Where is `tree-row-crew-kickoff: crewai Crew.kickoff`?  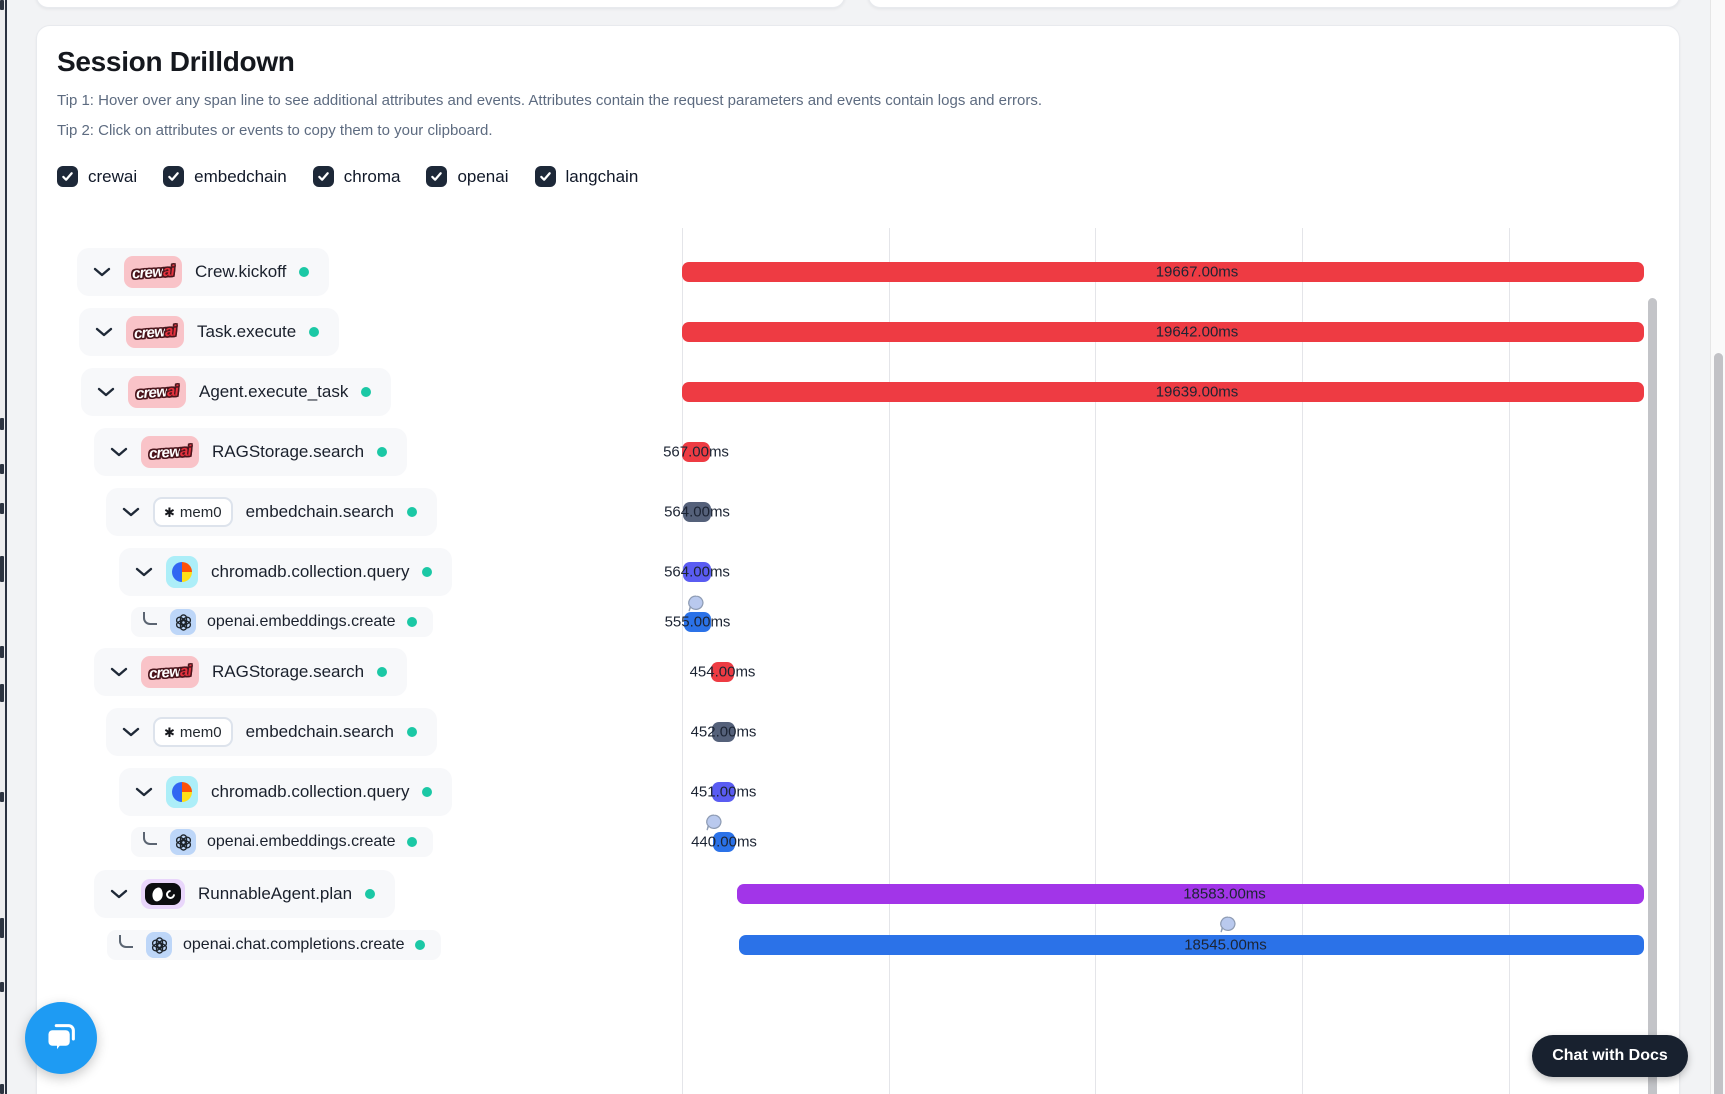 tree-row-crew-kickoff: crewai Crew.kickoff is located at coordinates (203, 272).